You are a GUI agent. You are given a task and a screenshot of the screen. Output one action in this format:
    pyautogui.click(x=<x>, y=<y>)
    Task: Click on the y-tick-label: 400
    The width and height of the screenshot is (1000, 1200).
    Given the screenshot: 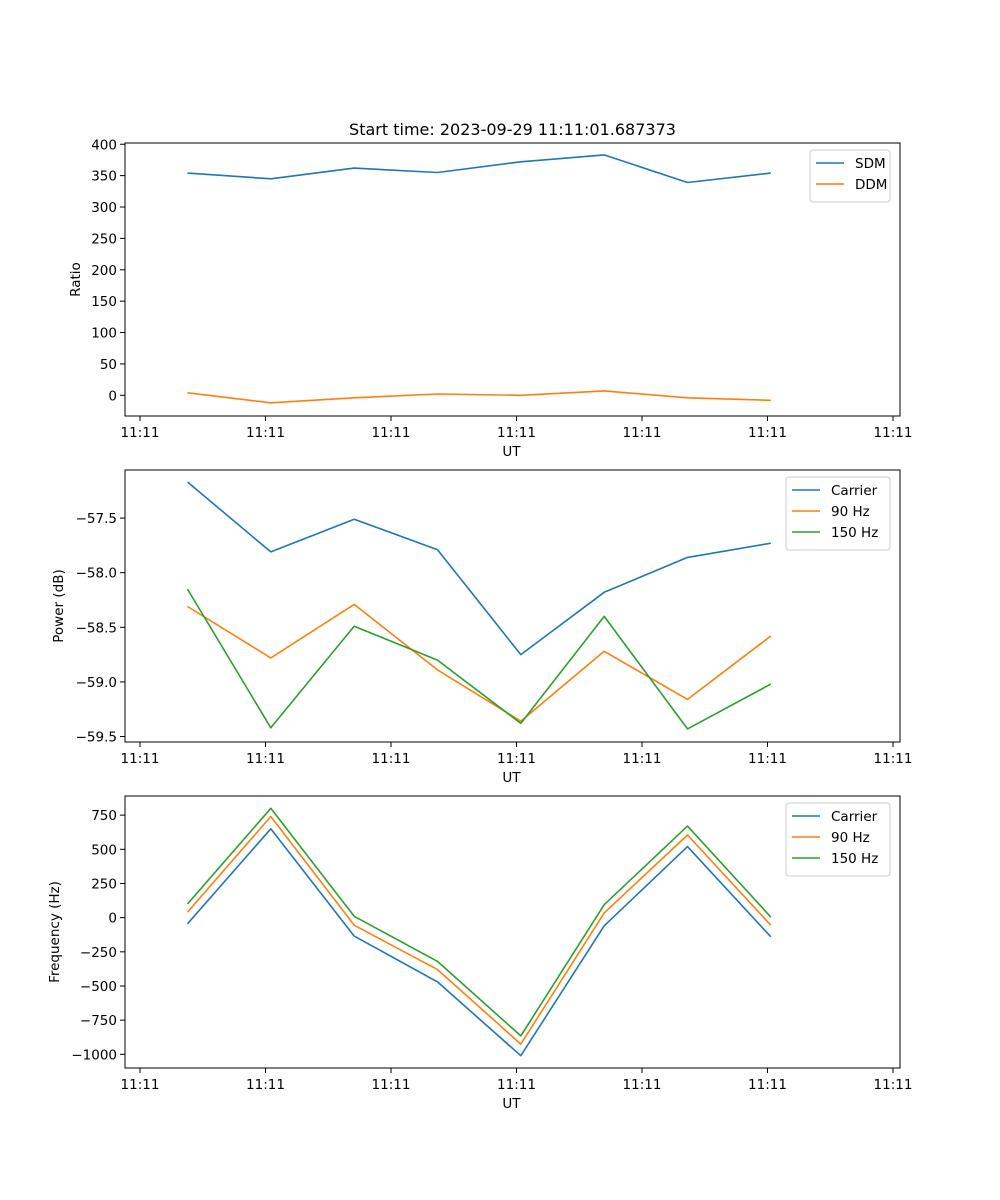 What is the action you would take?
    pyautogui.click(x=104, y=145)
    